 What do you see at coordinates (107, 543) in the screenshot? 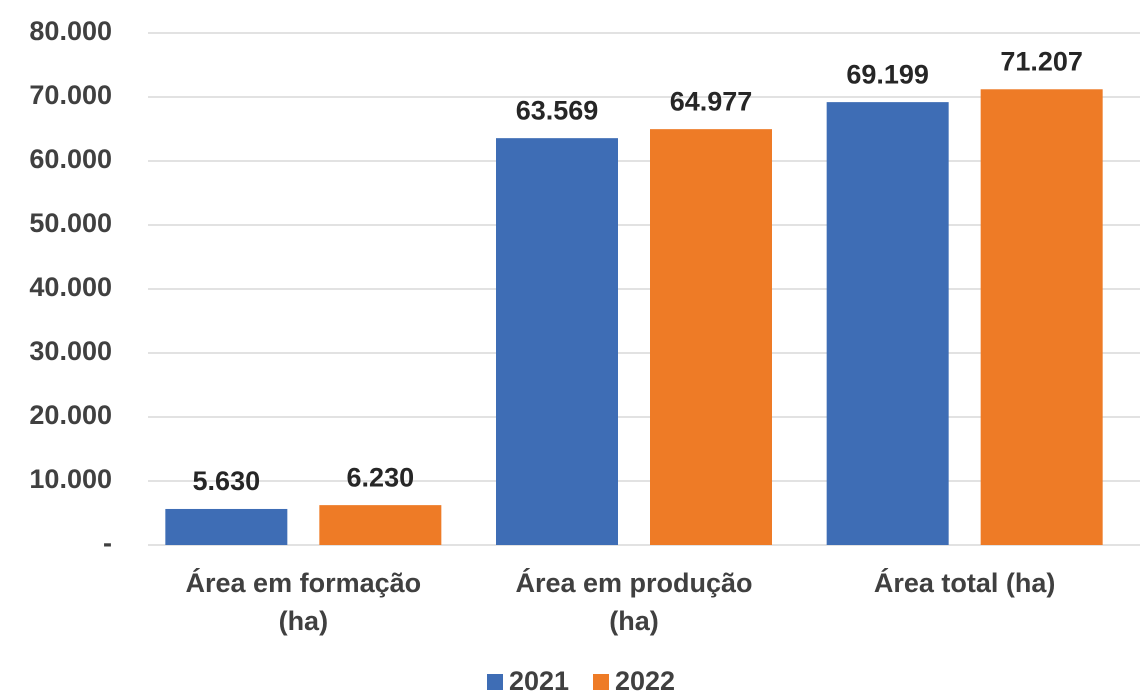
I see `y-tick-label: -` at bounding box center [107, 543].